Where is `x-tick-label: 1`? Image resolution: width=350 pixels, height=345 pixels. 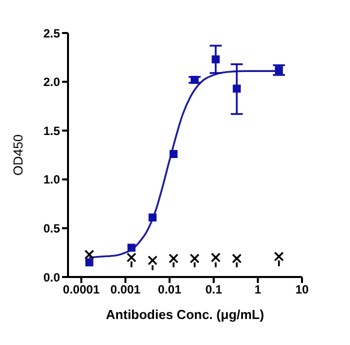
x-tick-label: 1 is located at coordinates (258, 289).